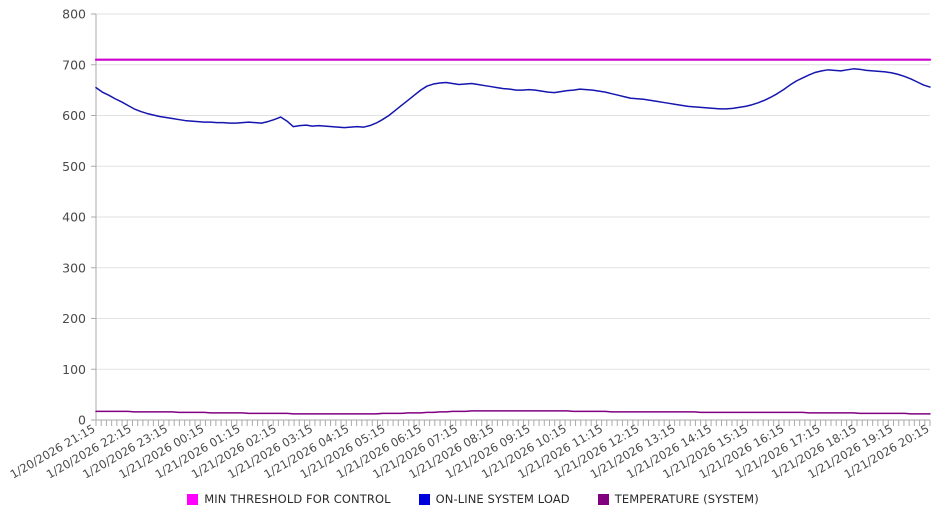 The image size is (946, 526). I want to click on legend-item: TEMPERATURE (SYSTEM), so click(678, 499).